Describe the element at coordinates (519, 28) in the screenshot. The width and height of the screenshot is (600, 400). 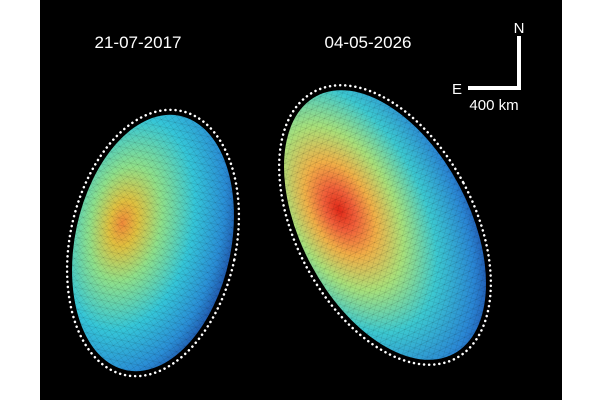
I see `north-label: N` at that location.